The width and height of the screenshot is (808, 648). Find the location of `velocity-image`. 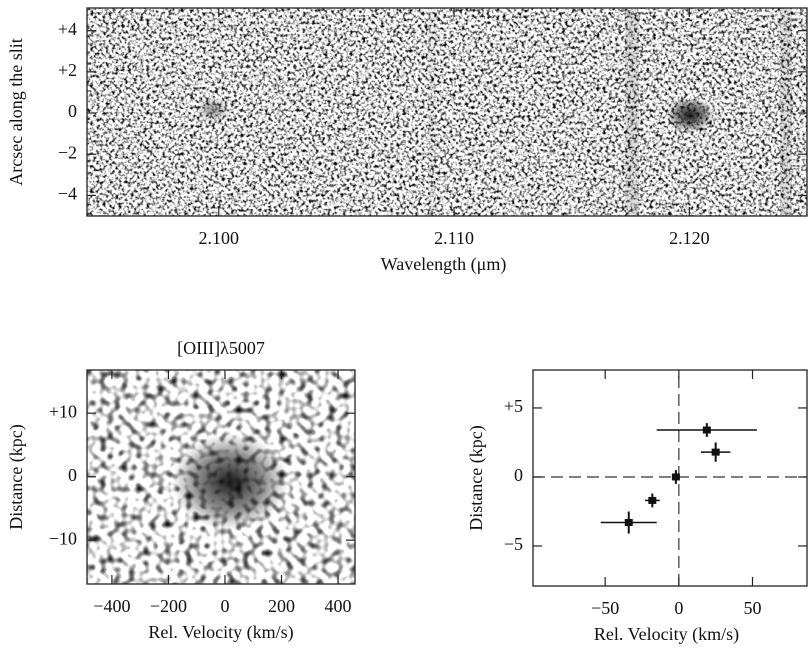

velocity-image is located at coordinates (221, 477).